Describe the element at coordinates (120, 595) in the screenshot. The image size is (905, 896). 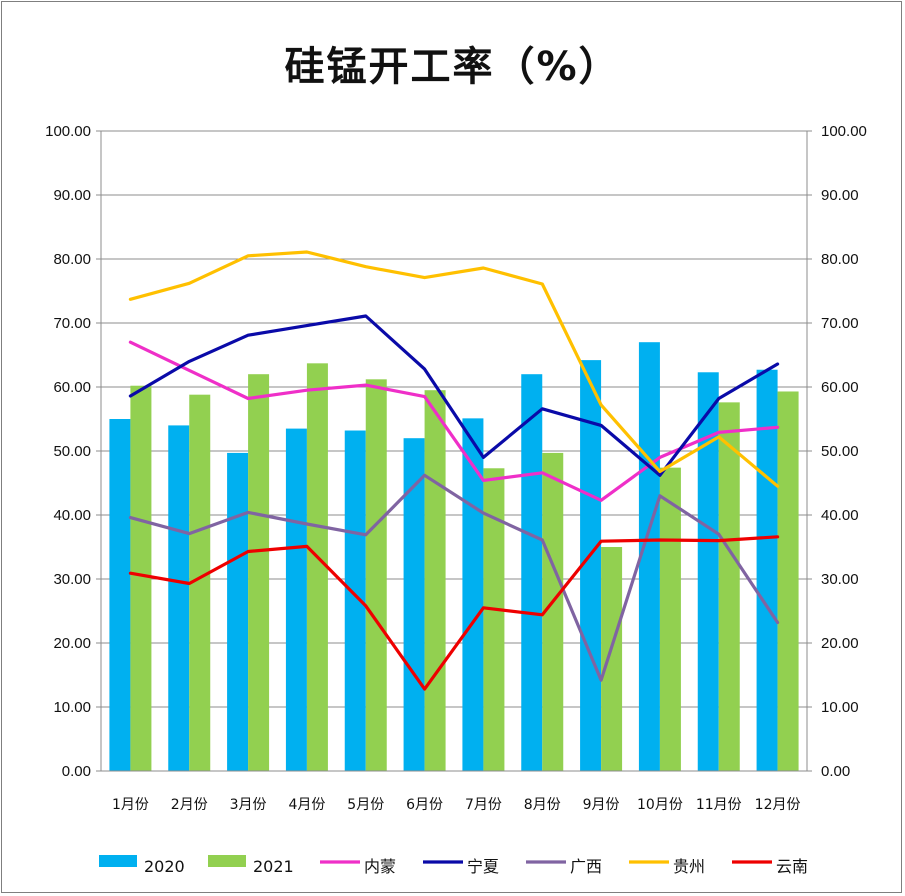
I see `bar-2020-1月份` at that location.